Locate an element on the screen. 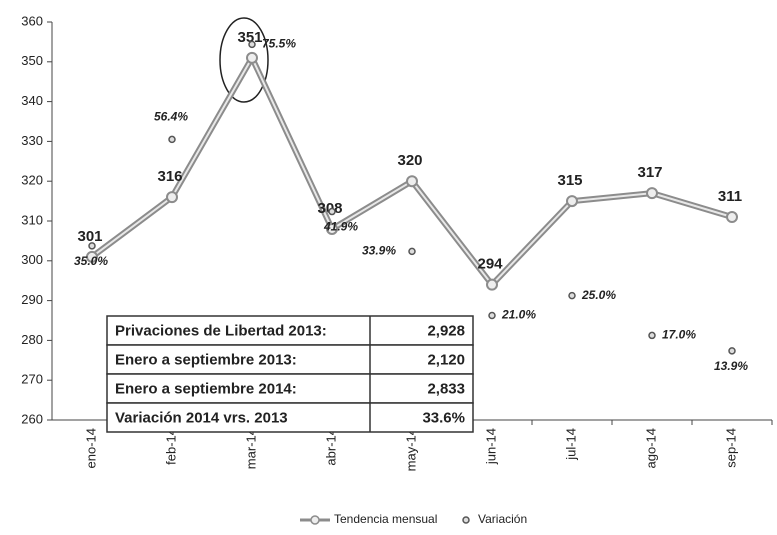 This screenshot has width=777, height=535. data-label: 311 is located at coordinates (730, 196).